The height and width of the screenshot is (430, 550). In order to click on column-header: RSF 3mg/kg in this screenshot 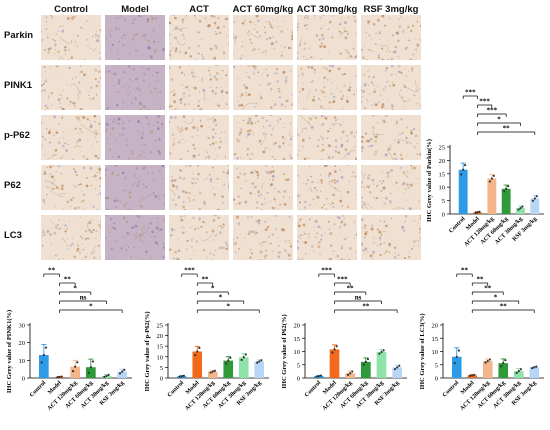, I will do `click(391, 9)`.